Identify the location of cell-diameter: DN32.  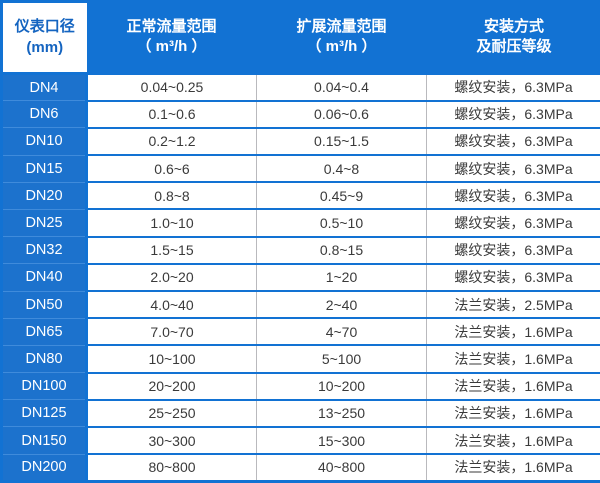
(44, 250).